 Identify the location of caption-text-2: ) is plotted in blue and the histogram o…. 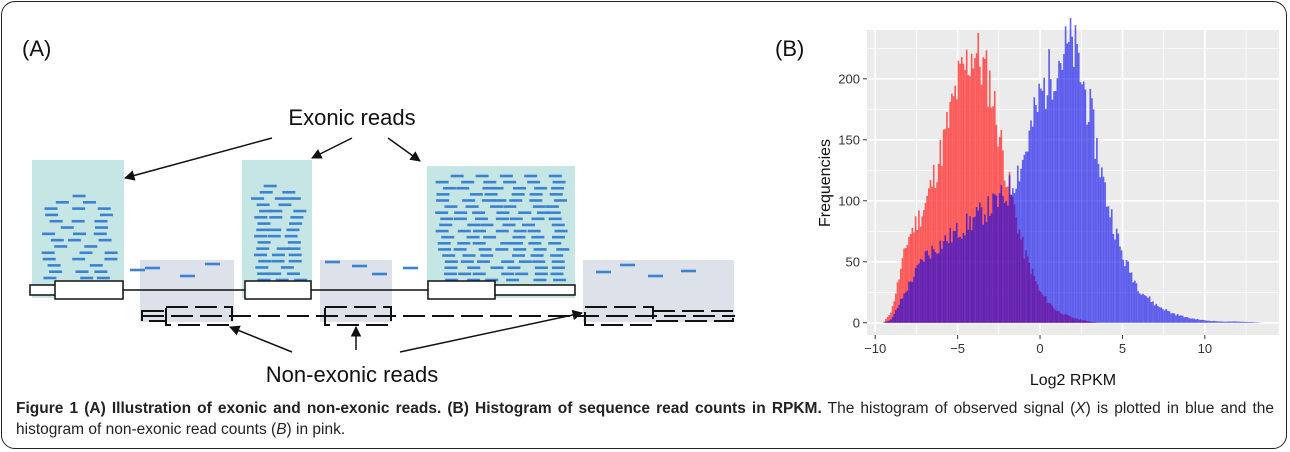
(645, 419).